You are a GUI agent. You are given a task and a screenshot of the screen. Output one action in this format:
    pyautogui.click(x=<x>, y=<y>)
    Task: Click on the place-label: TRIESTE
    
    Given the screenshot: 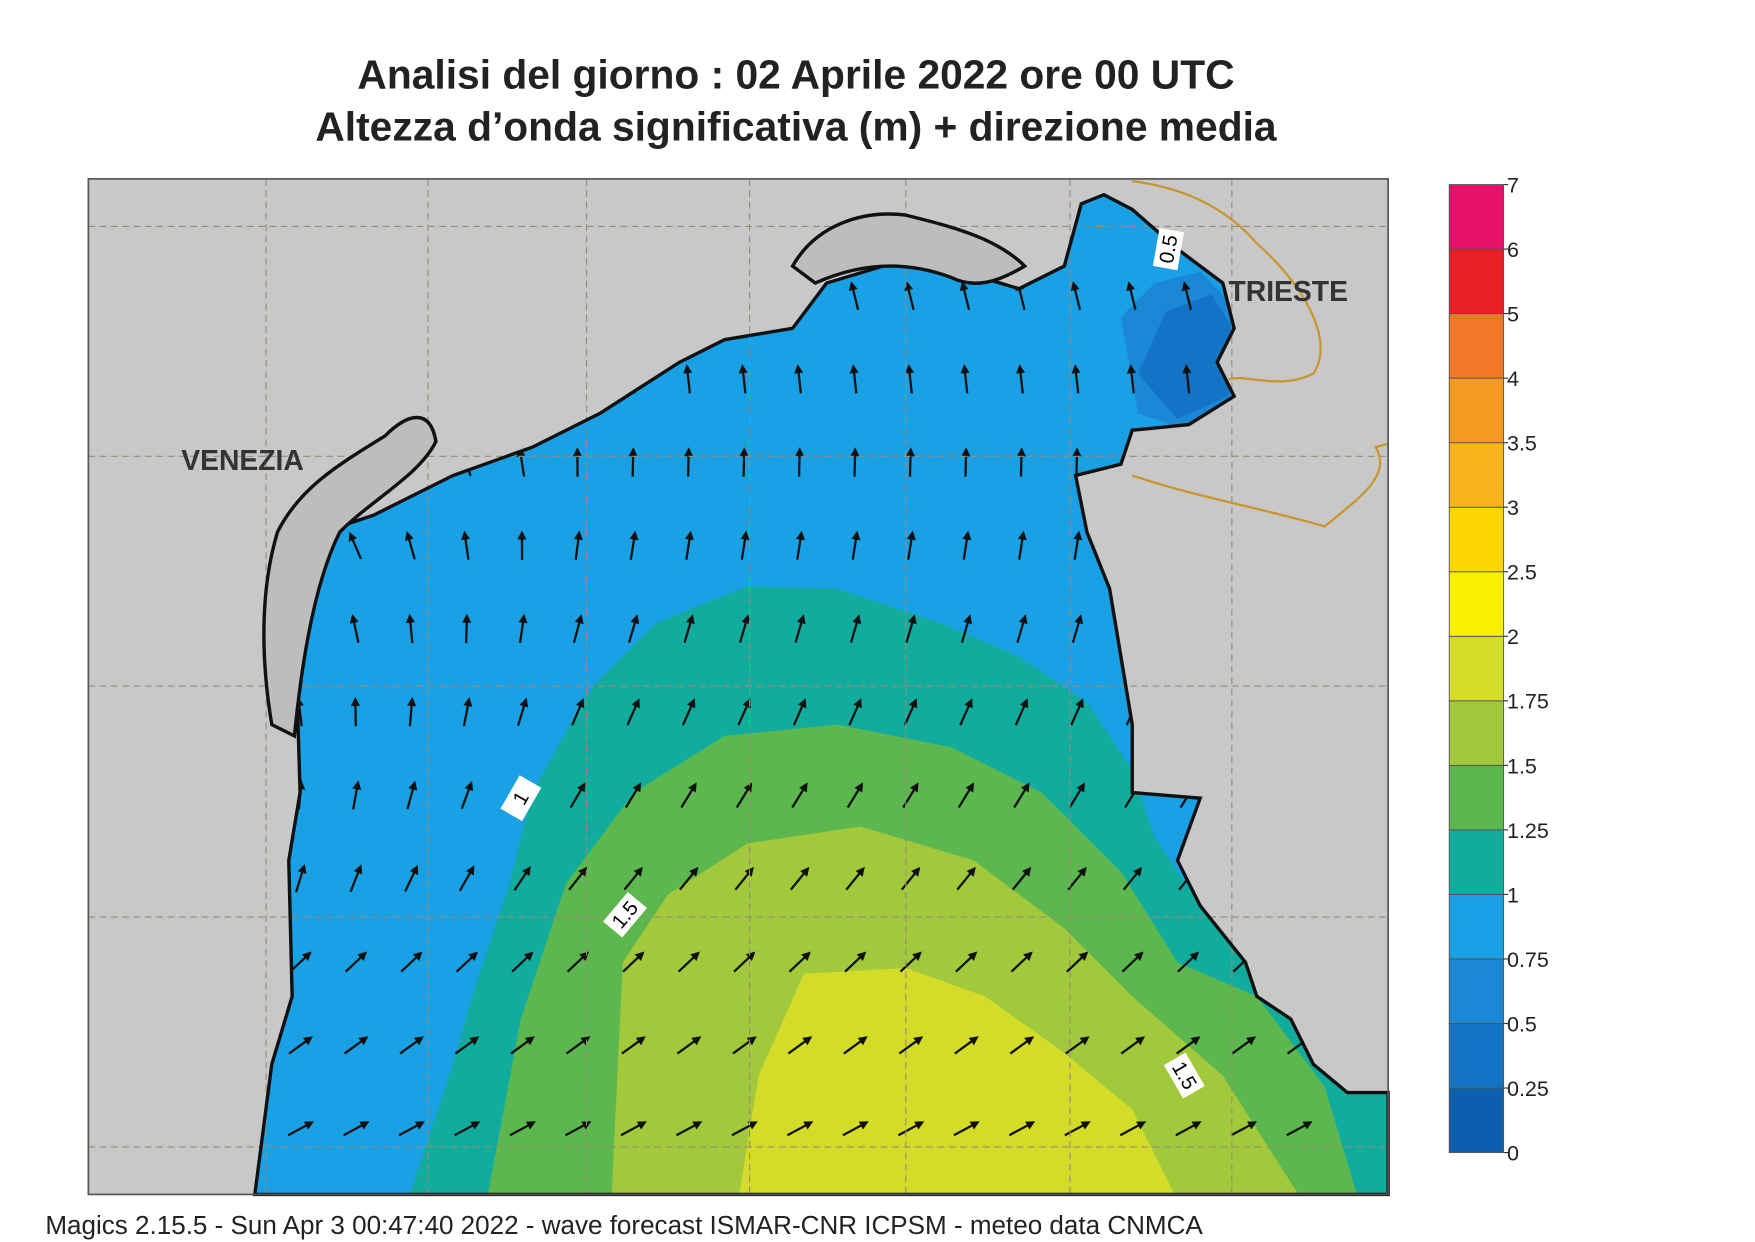 What is the action you would take?
    pyautogui.click(x=1288, y=291)
    